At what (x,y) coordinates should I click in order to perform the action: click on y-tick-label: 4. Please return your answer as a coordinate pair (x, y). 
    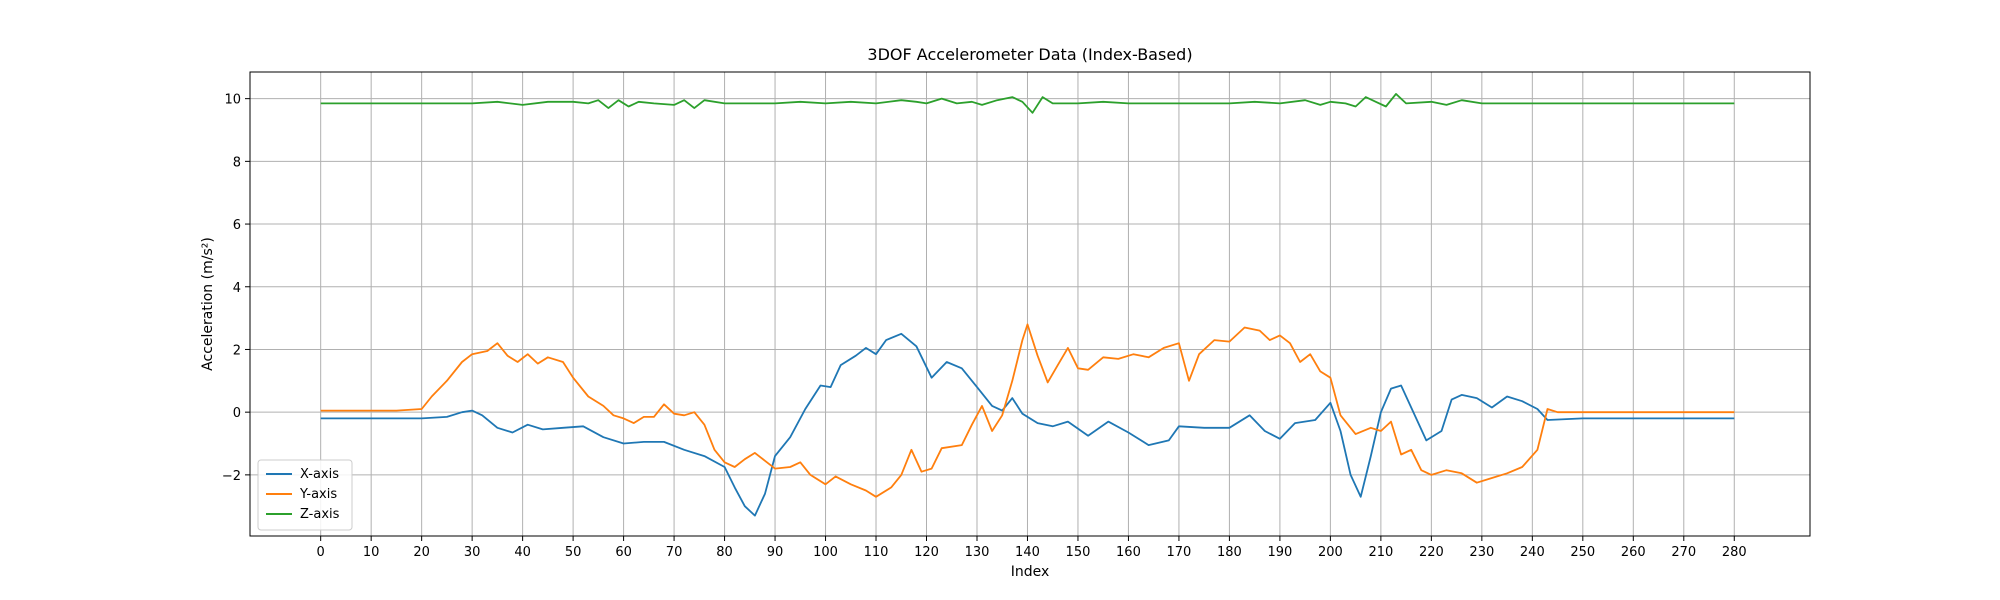
    Looking at the image, I should click on (237, 288).